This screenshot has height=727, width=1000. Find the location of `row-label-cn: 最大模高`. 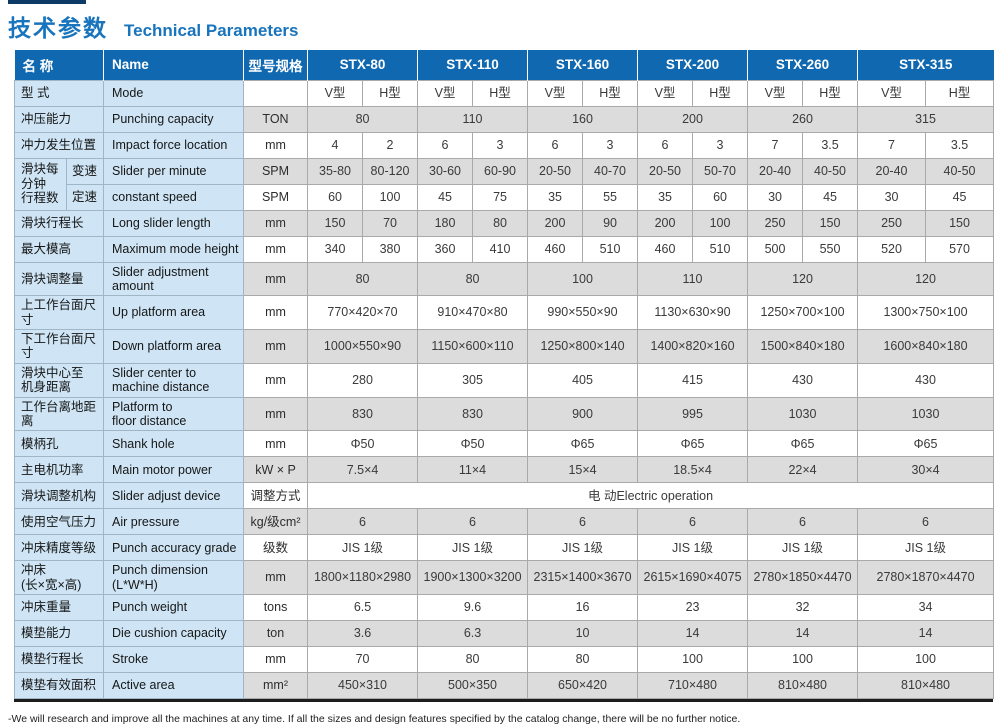

row-label-cn: 最大模高 is located at coordinates (59, 249).